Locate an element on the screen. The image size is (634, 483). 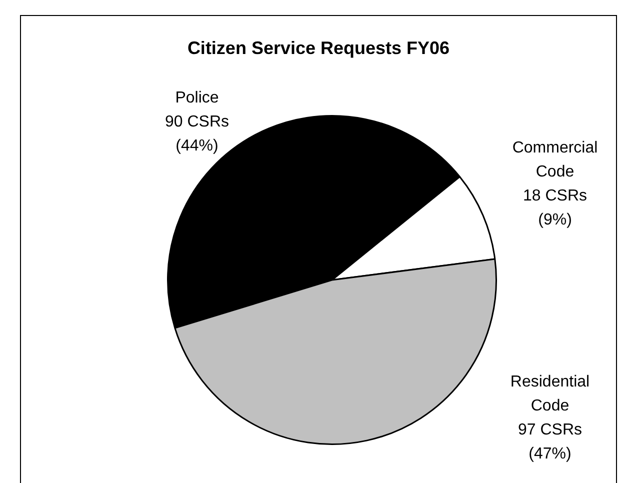
data-label: 90 CSRs (44%) is located at coordinates (197, 133).